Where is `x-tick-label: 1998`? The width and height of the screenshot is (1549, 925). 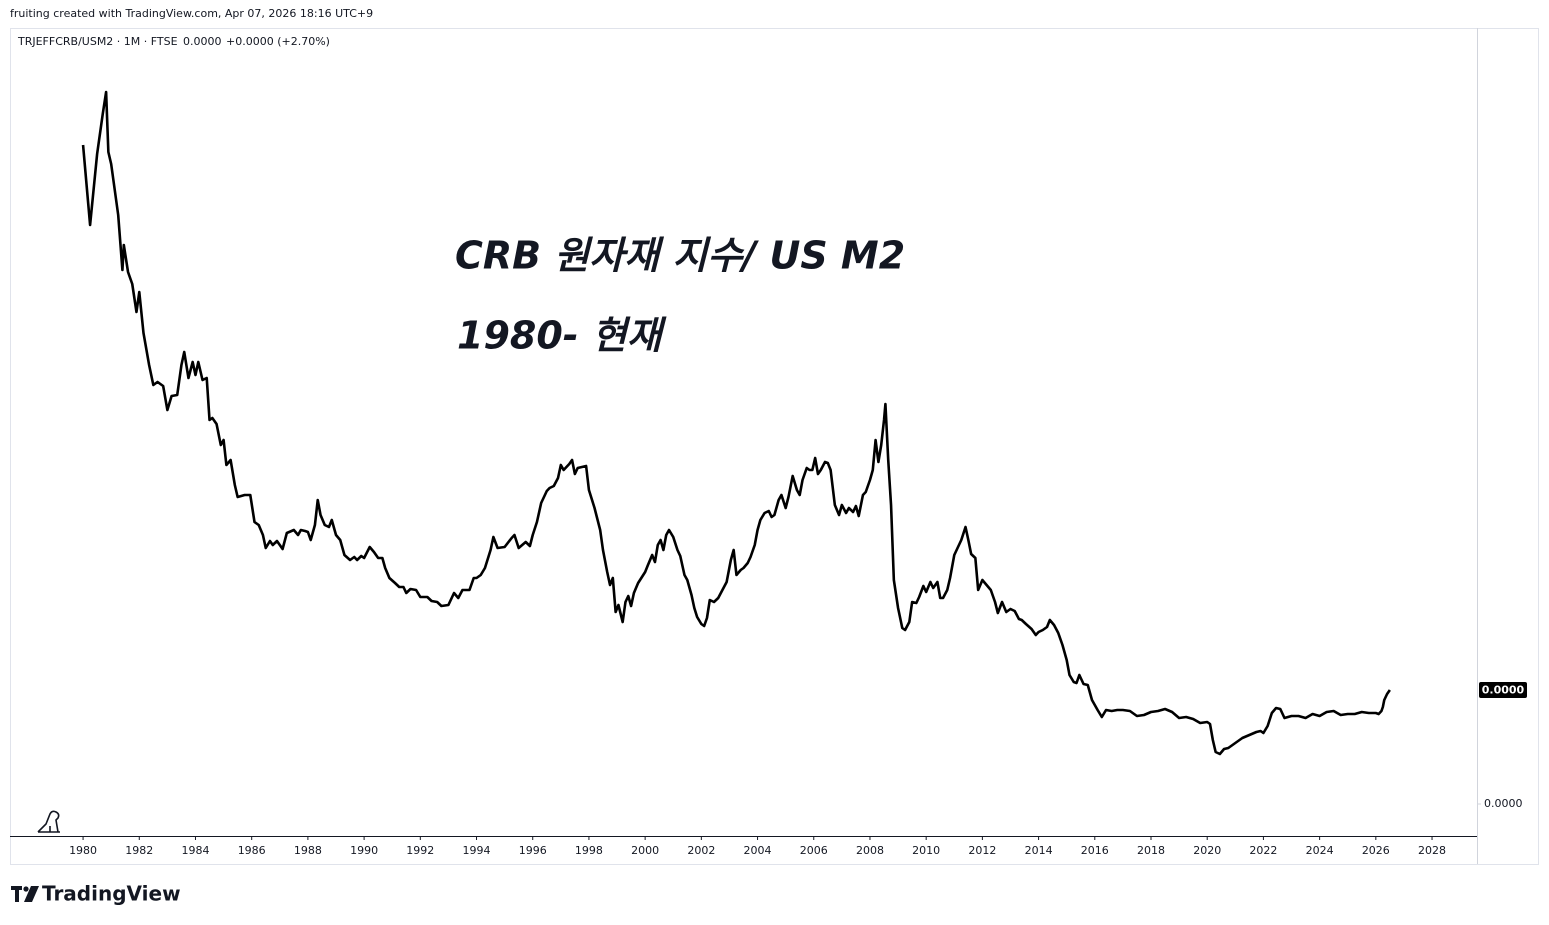 x-tick-label: 1998 is located at coordinates (589, 850).